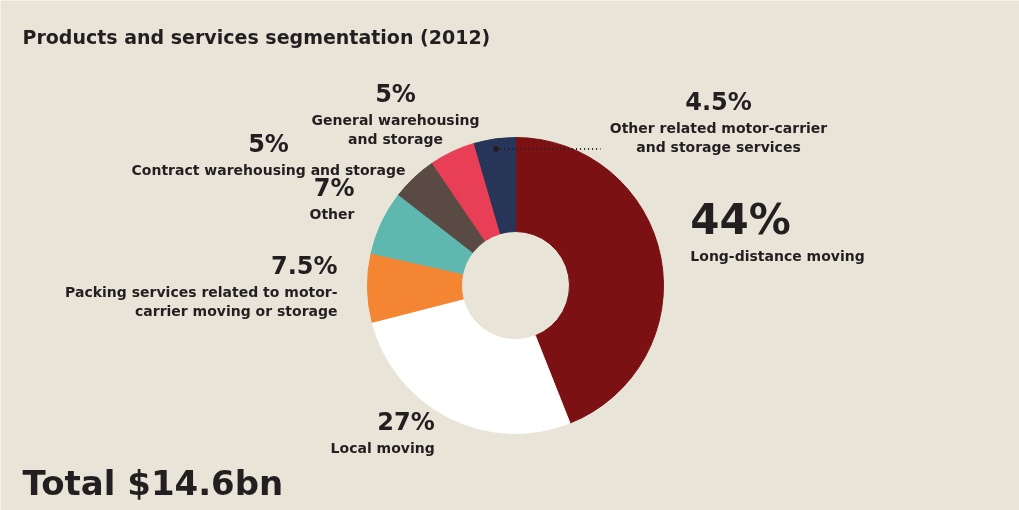 This screenshot has width=1019, height=510. Describe the element at coordinates (153, 482) in the screenshot. I see `text: Total $14.6bn` at that location.